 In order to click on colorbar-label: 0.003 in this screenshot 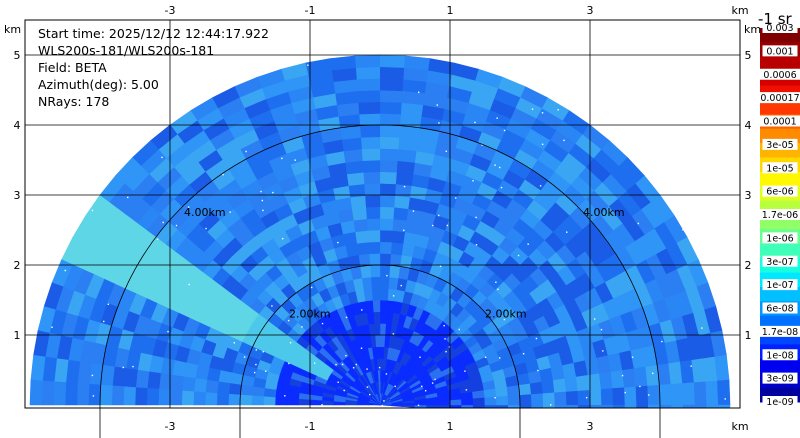, I will do `click(779, 28)`.